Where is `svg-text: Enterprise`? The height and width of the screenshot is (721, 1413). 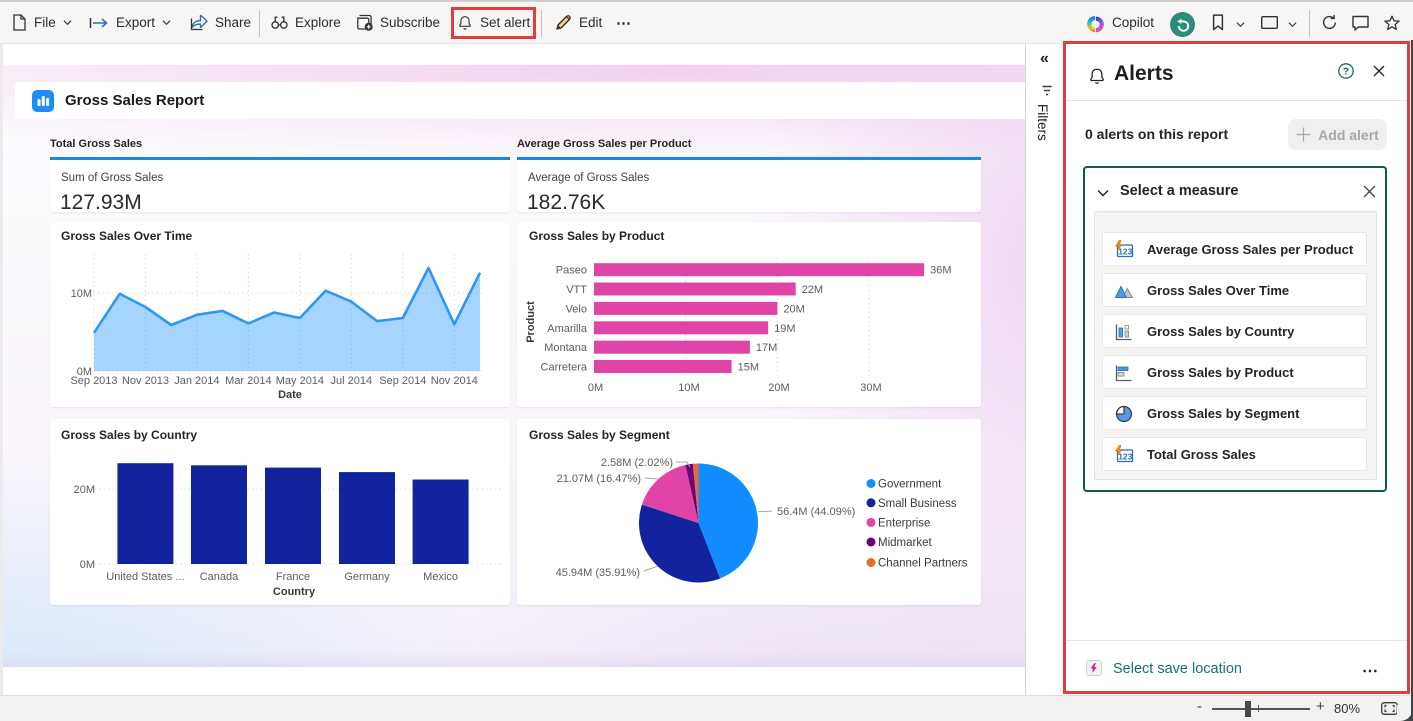 svg-text: Enterprise is located at coordinates (904, 523).